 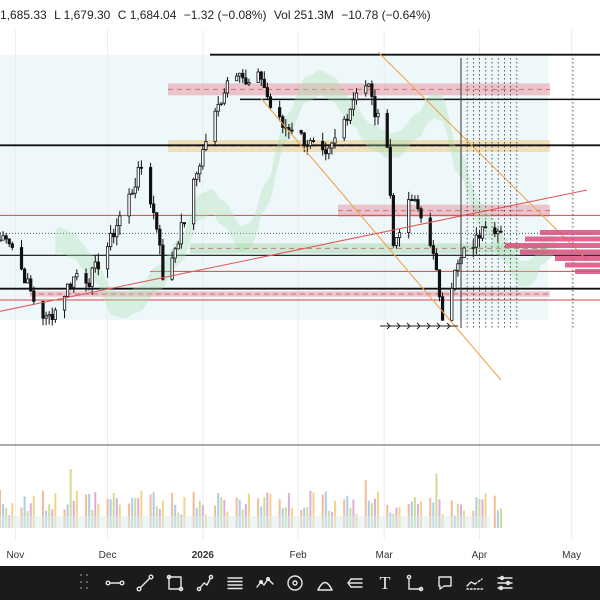 What do you see at coordinates (475, 583) in the screenshot?
I see `forecast-icon` at bounding box center [475, 583].